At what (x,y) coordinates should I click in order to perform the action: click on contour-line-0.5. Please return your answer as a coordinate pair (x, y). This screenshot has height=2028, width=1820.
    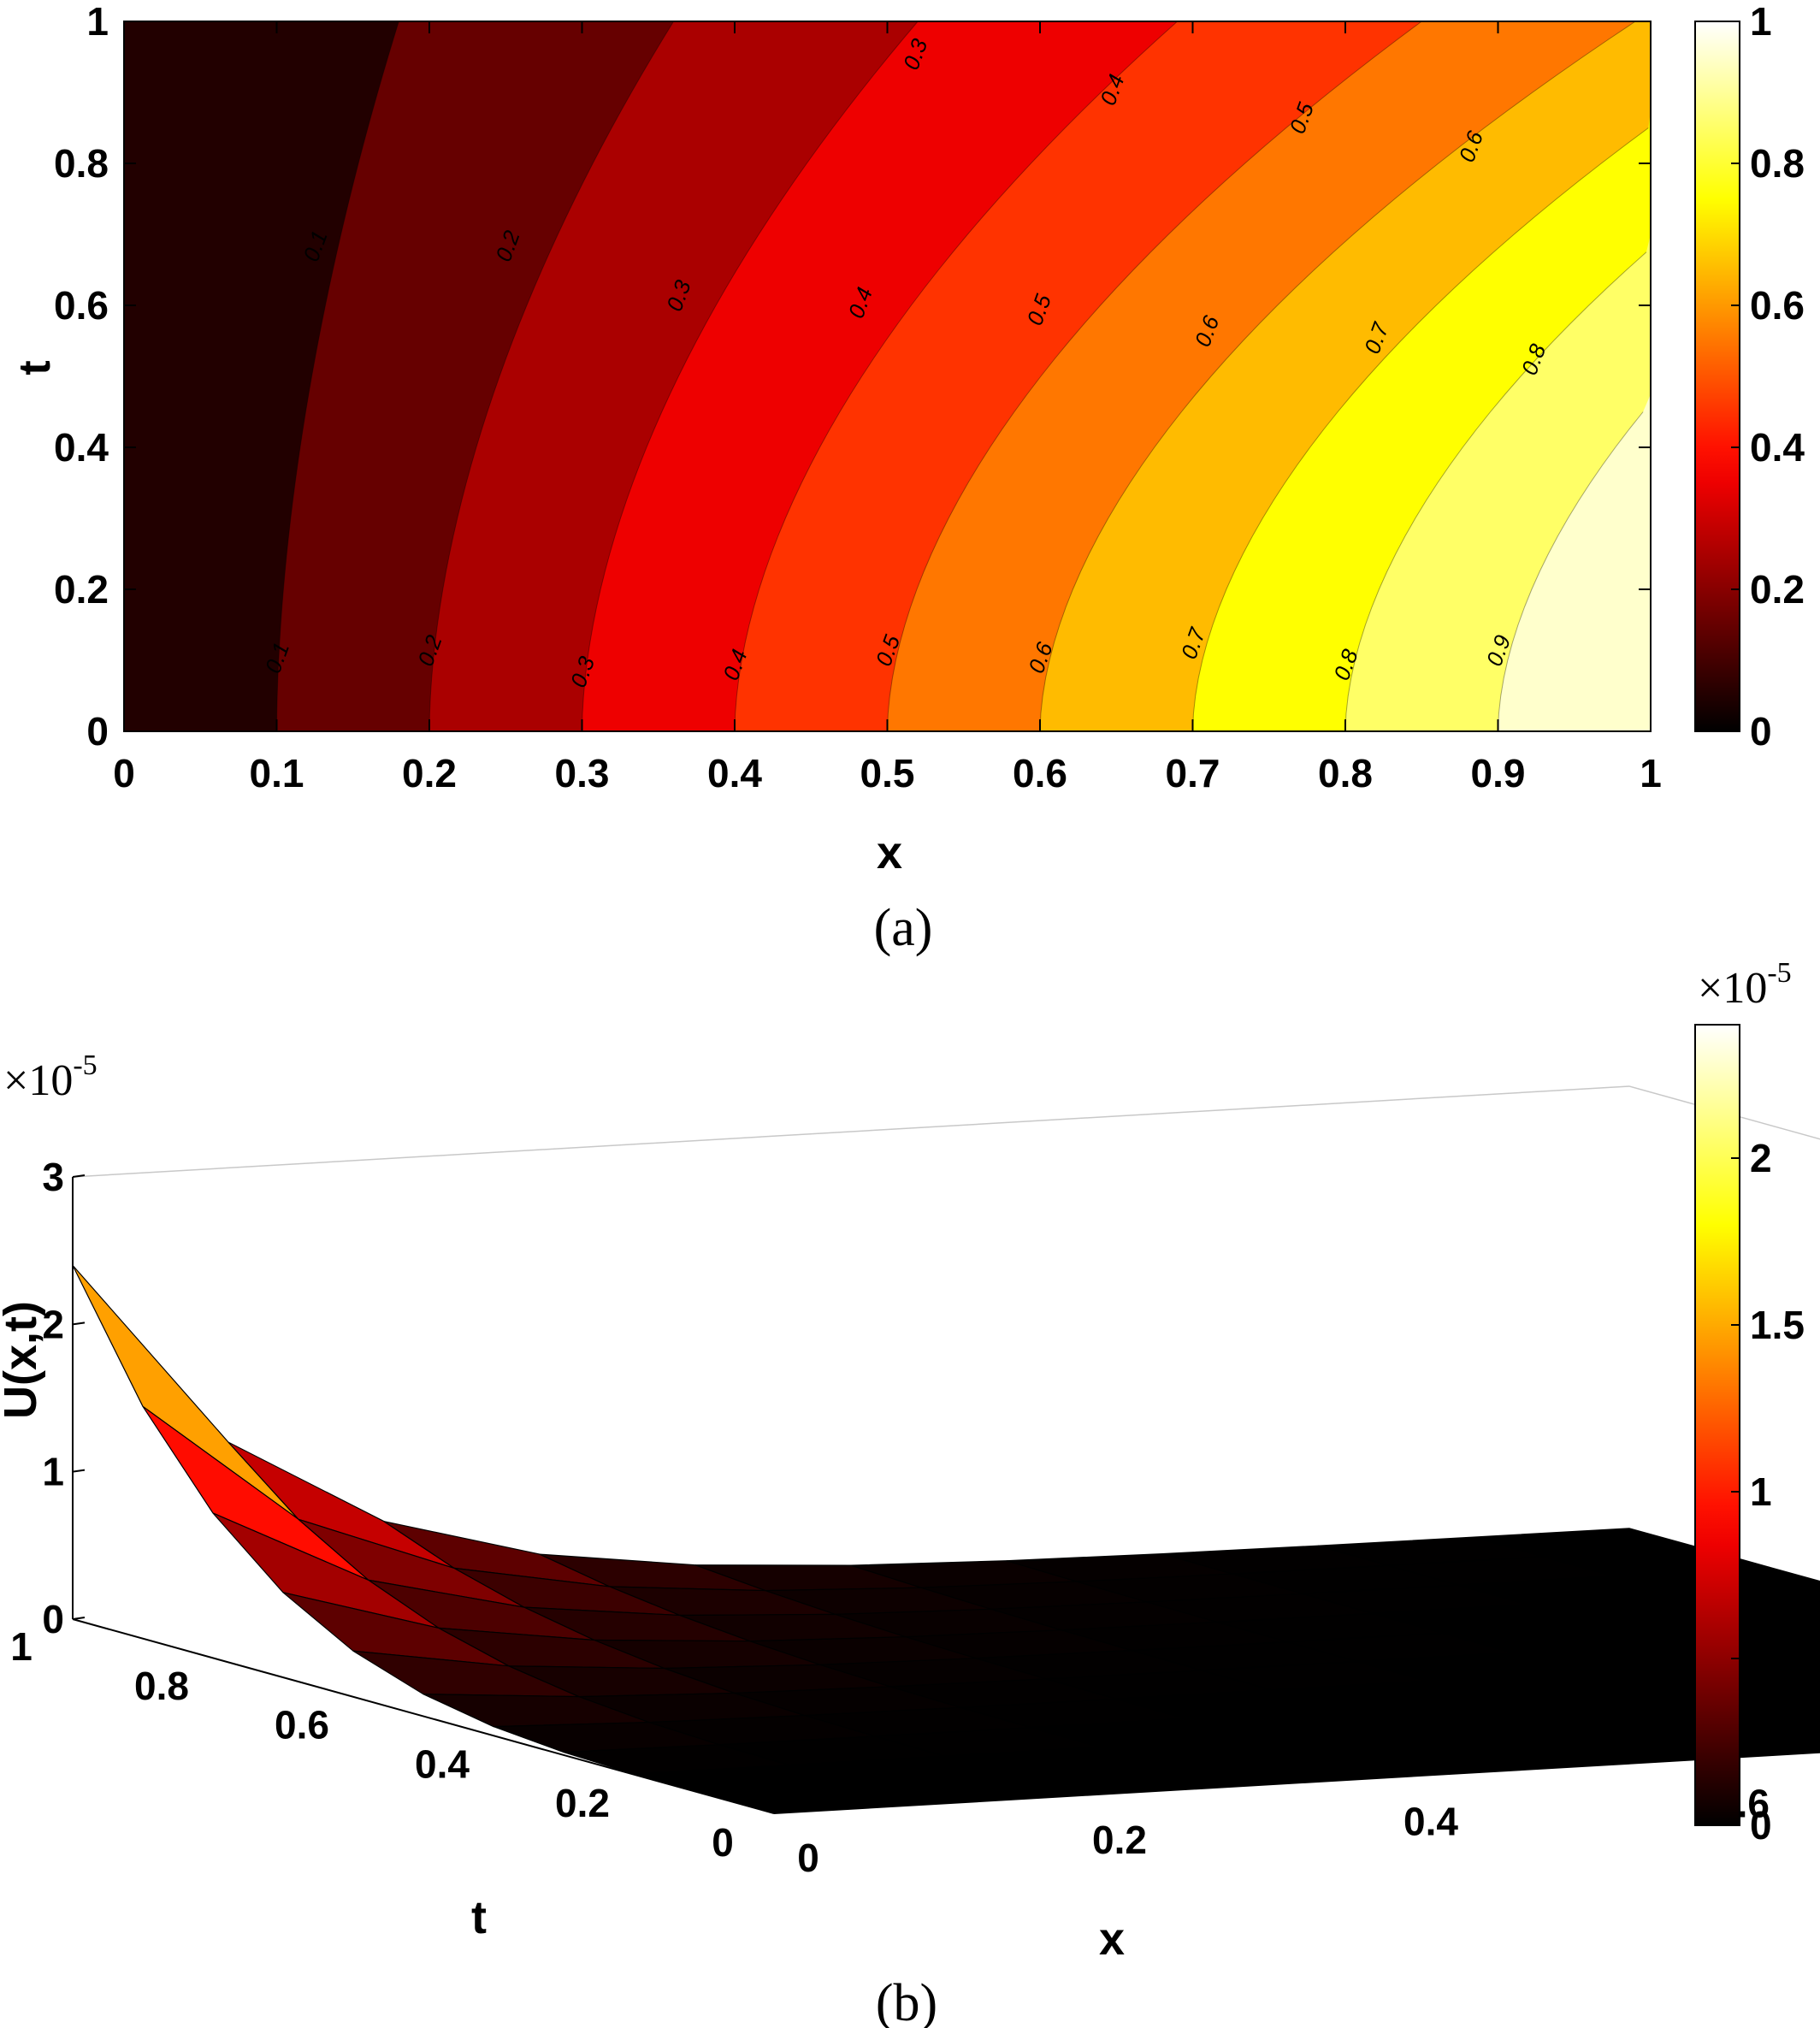
    Looking at the image, I should click on (1154, 376).